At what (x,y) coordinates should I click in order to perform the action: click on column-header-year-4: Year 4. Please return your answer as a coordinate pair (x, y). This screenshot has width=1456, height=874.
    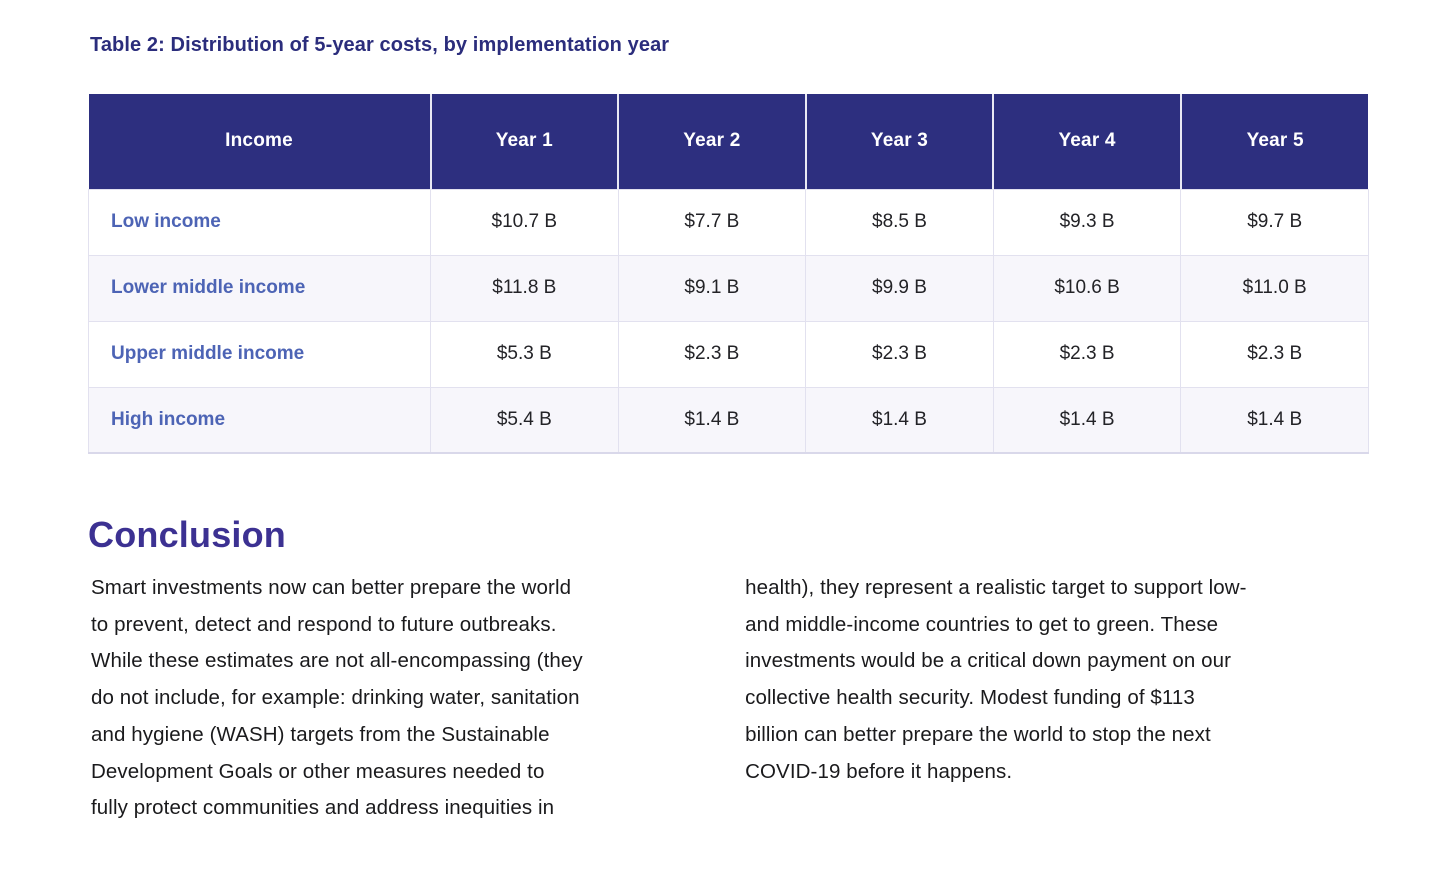
    Looking at the image, I should click on (1087, 141).